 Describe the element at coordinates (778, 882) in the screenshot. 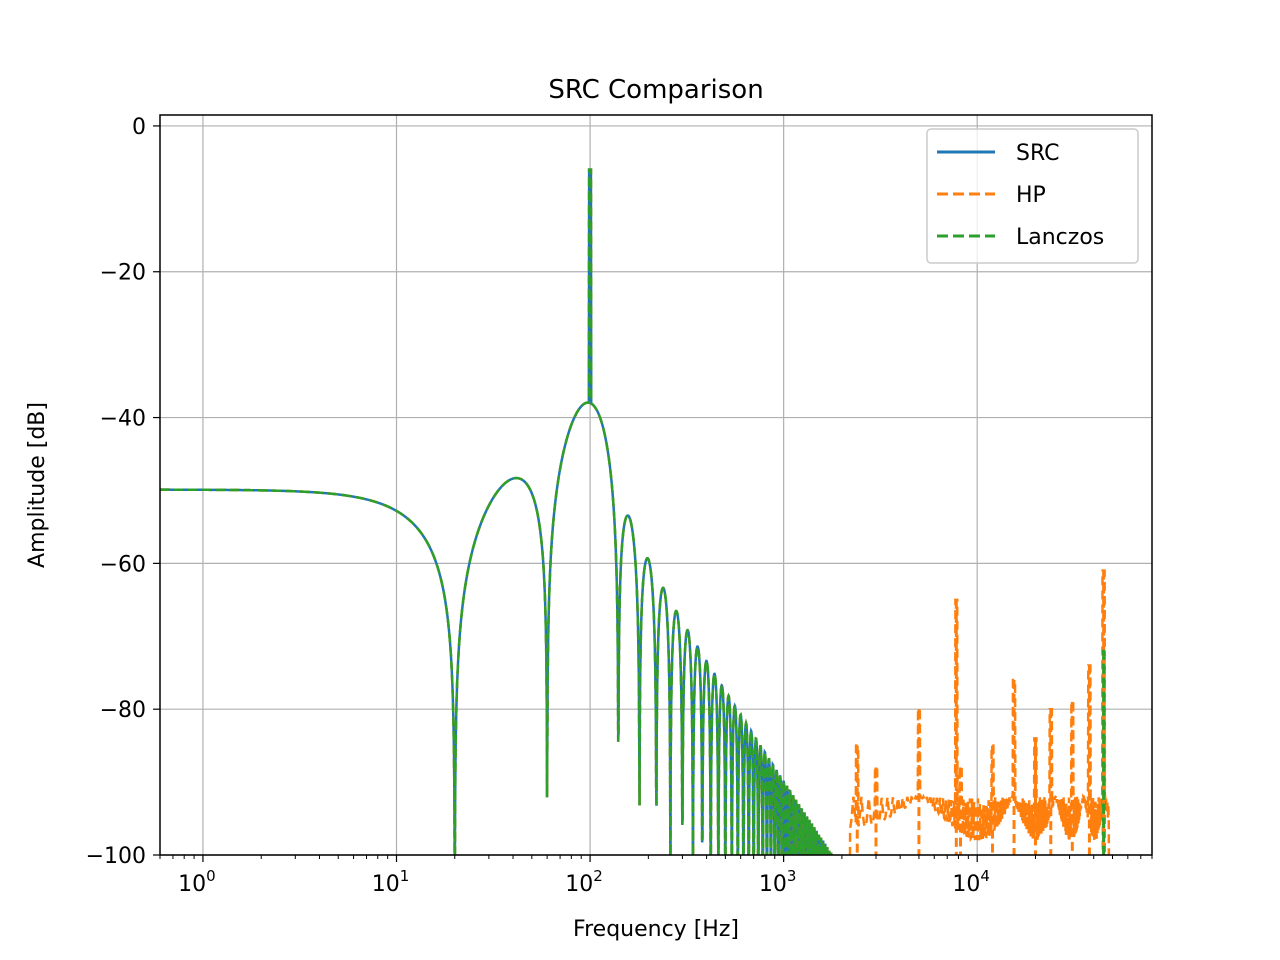

I see `x-tick-label: 10³` at that location.